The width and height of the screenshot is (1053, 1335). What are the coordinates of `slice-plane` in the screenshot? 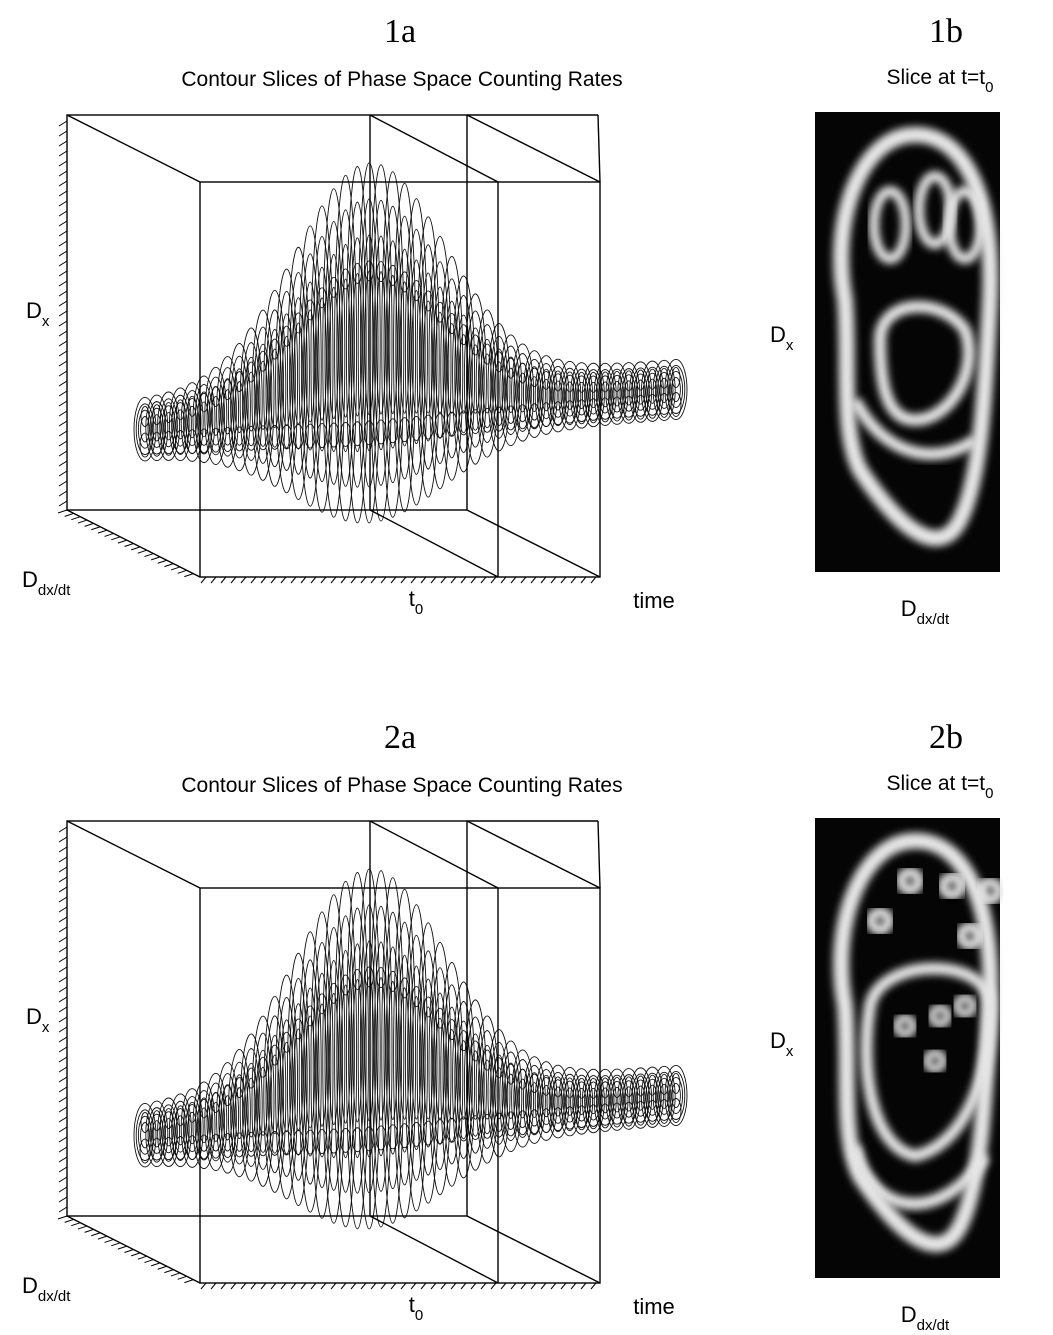 It's located at (434, 854).